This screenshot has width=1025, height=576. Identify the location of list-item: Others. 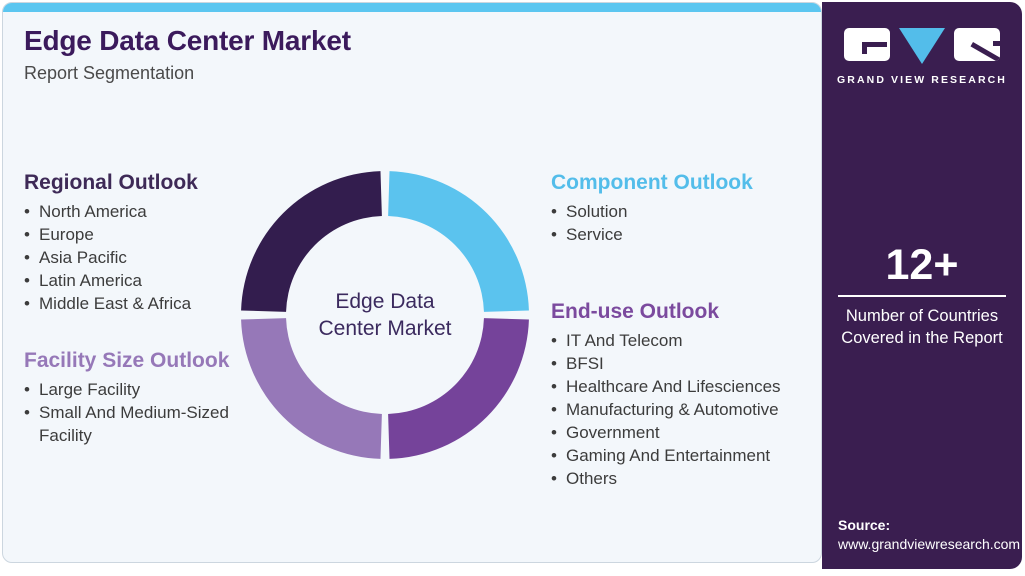
(686, 478).